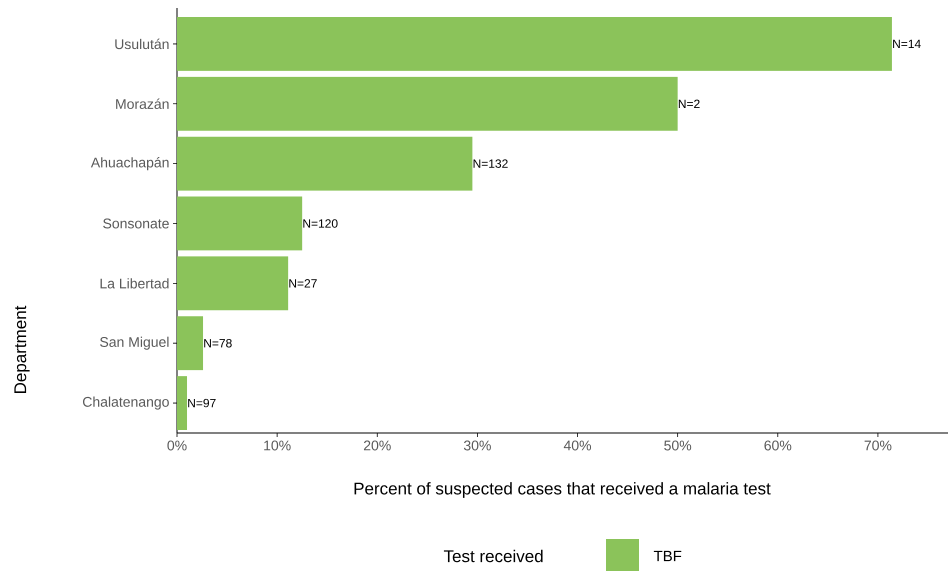  Describe the element at coordinates (562, 490) in the screenshot. I see `x-axis-title: Percent of suspected cases that received a malaria test` at that location.